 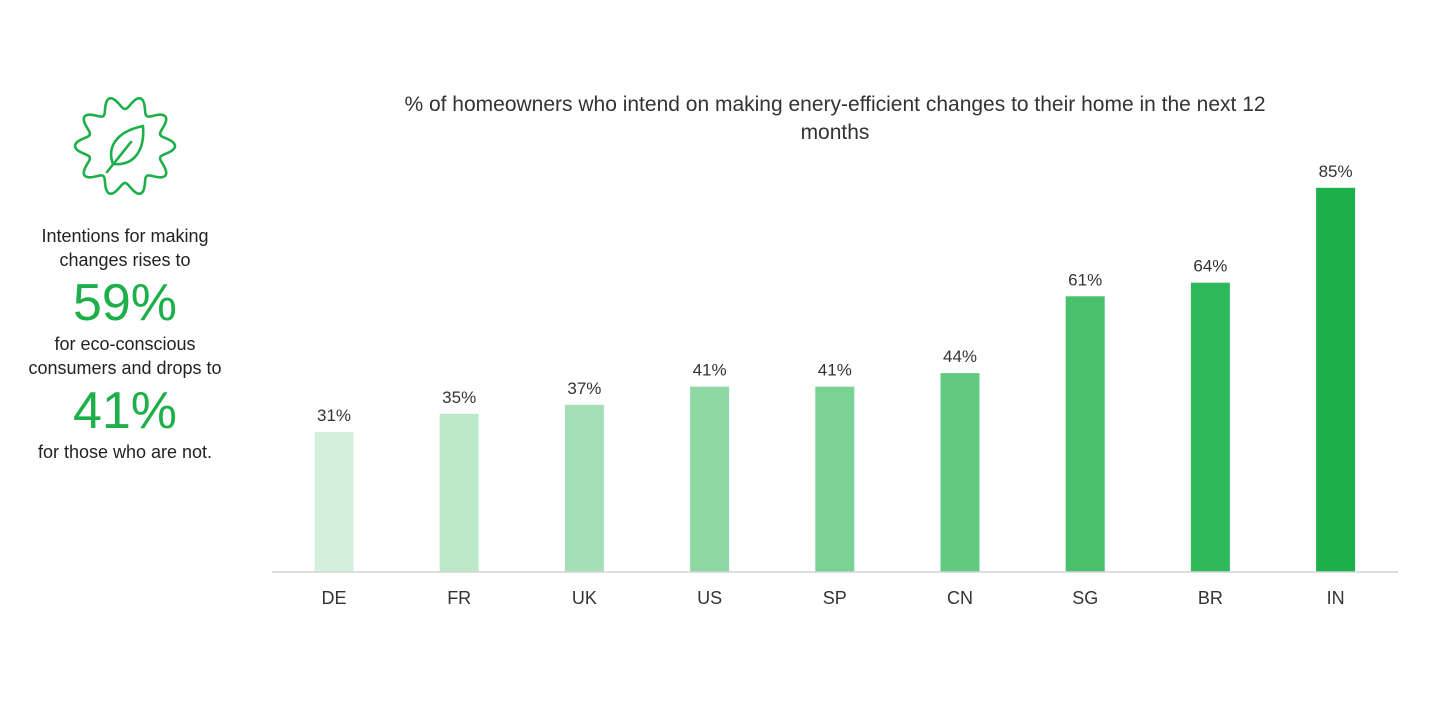 What do you see at coordinates (1085, 598) in the screenshot?
I see `x-tick-label-sg: SG` at bounding box center [1085, 598].